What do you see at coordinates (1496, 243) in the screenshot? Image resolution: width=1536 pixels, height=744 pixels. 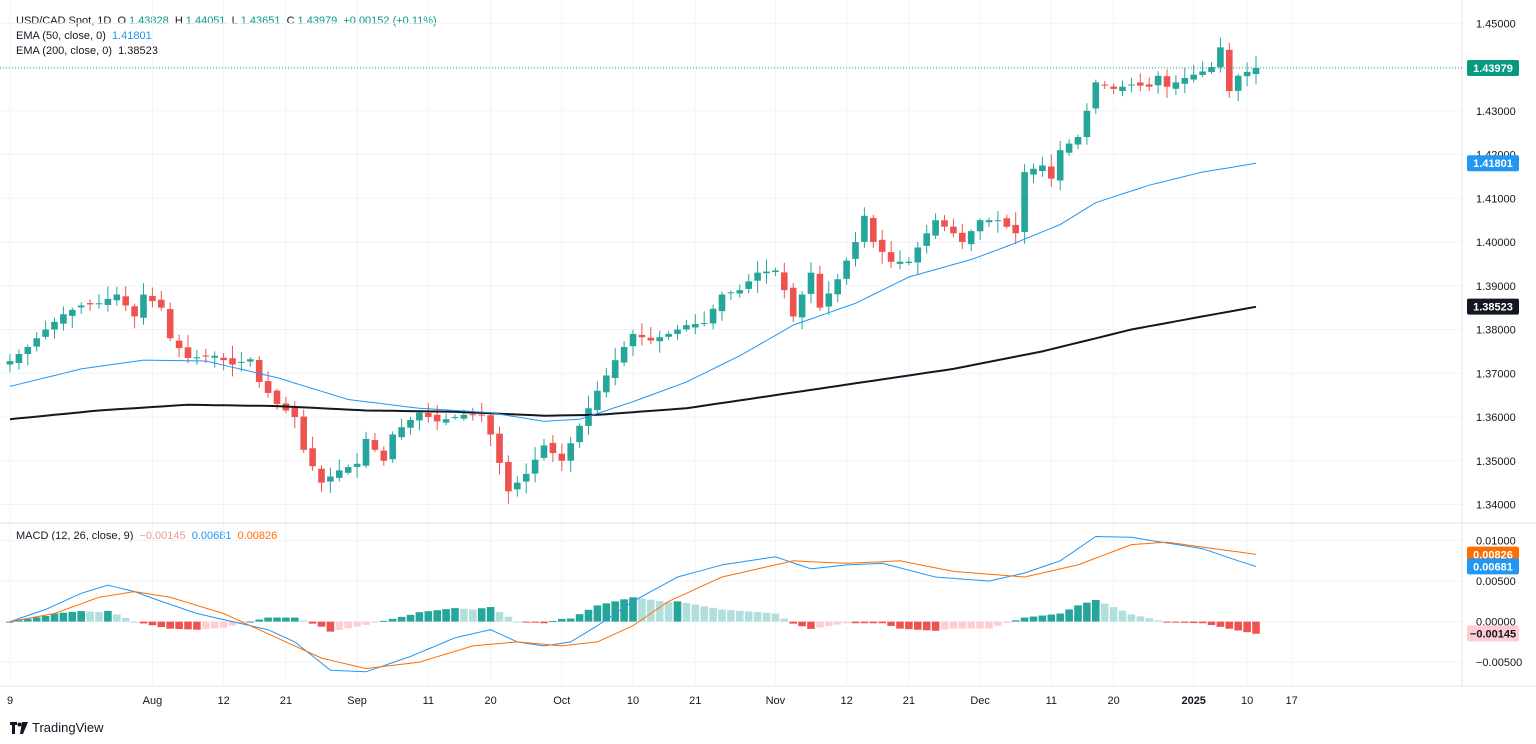 I see `price-tick-label: 1.40000` at bounding box center [1496, 243].